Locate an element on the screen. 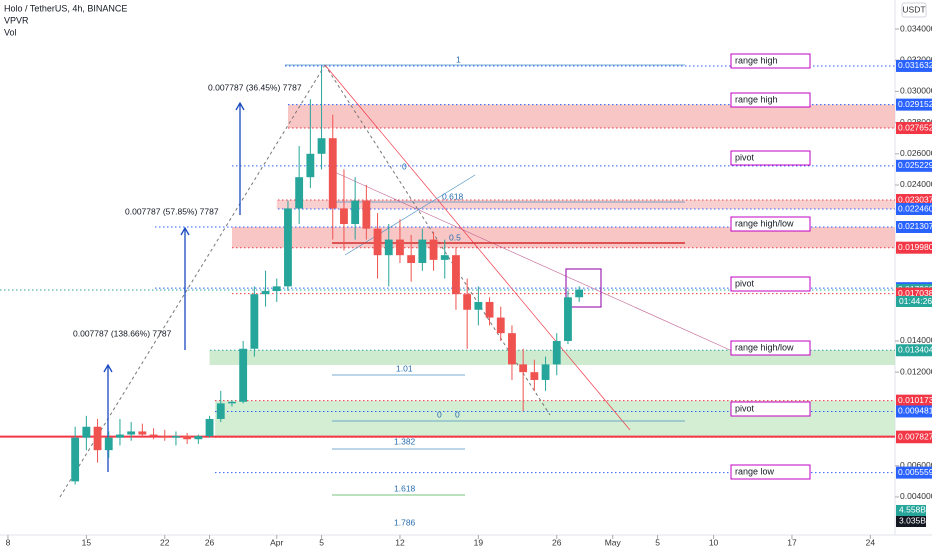  price-label: 0.010173 is located at coordinates (915, 400).